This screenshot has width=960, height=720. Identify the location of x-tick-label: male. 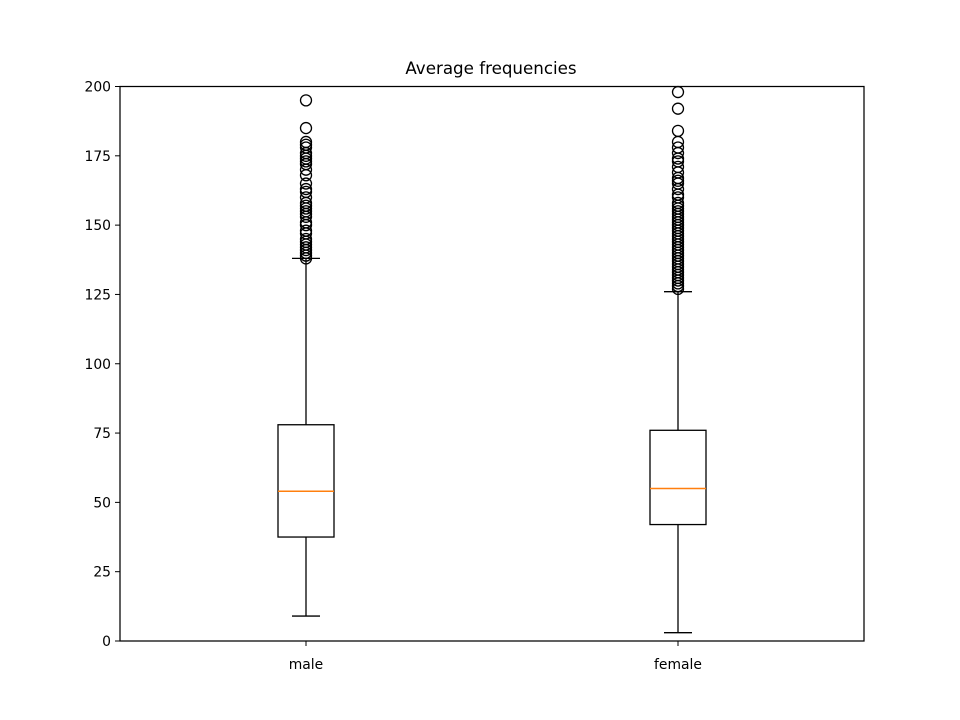
(306, 665).